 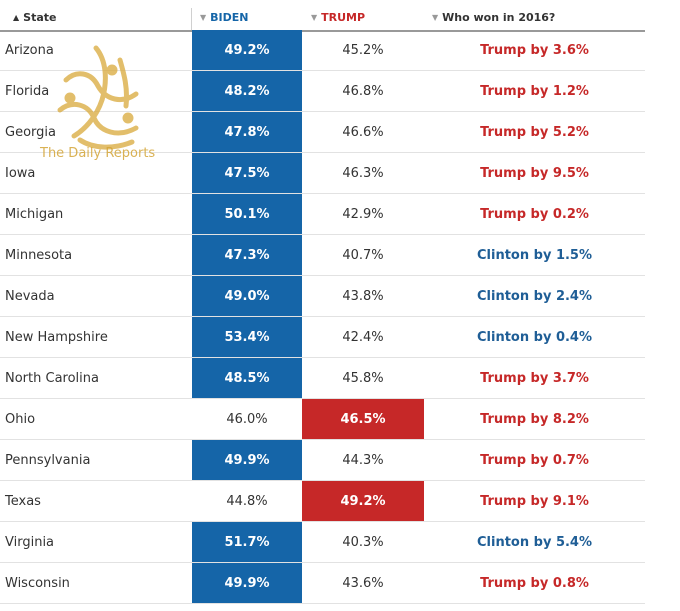 I want to click on biden-percent: 49.2%, so click(x=247, y=50).